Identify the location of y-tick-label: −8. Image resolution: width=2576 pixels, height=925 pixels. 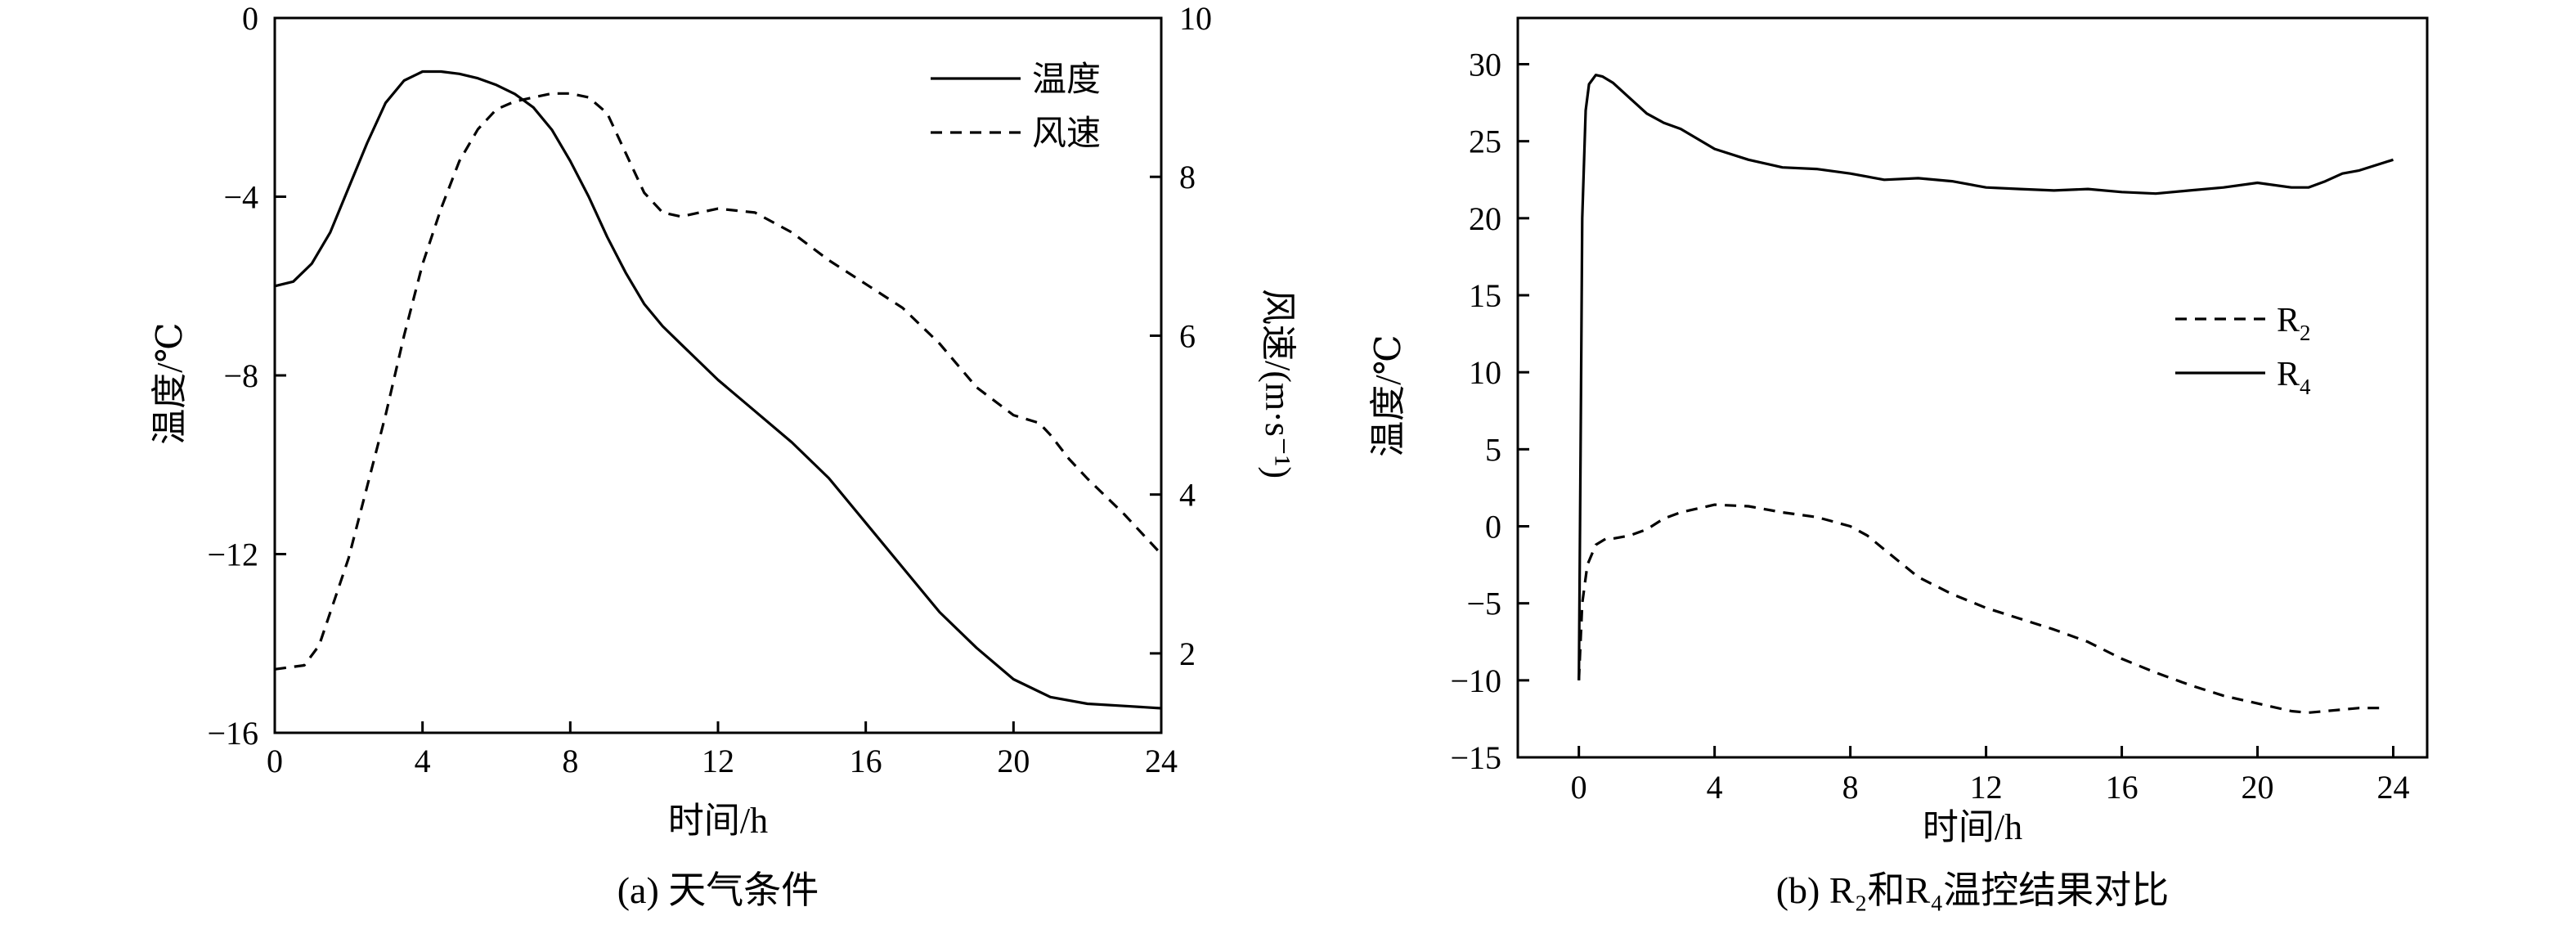
(241, 375).